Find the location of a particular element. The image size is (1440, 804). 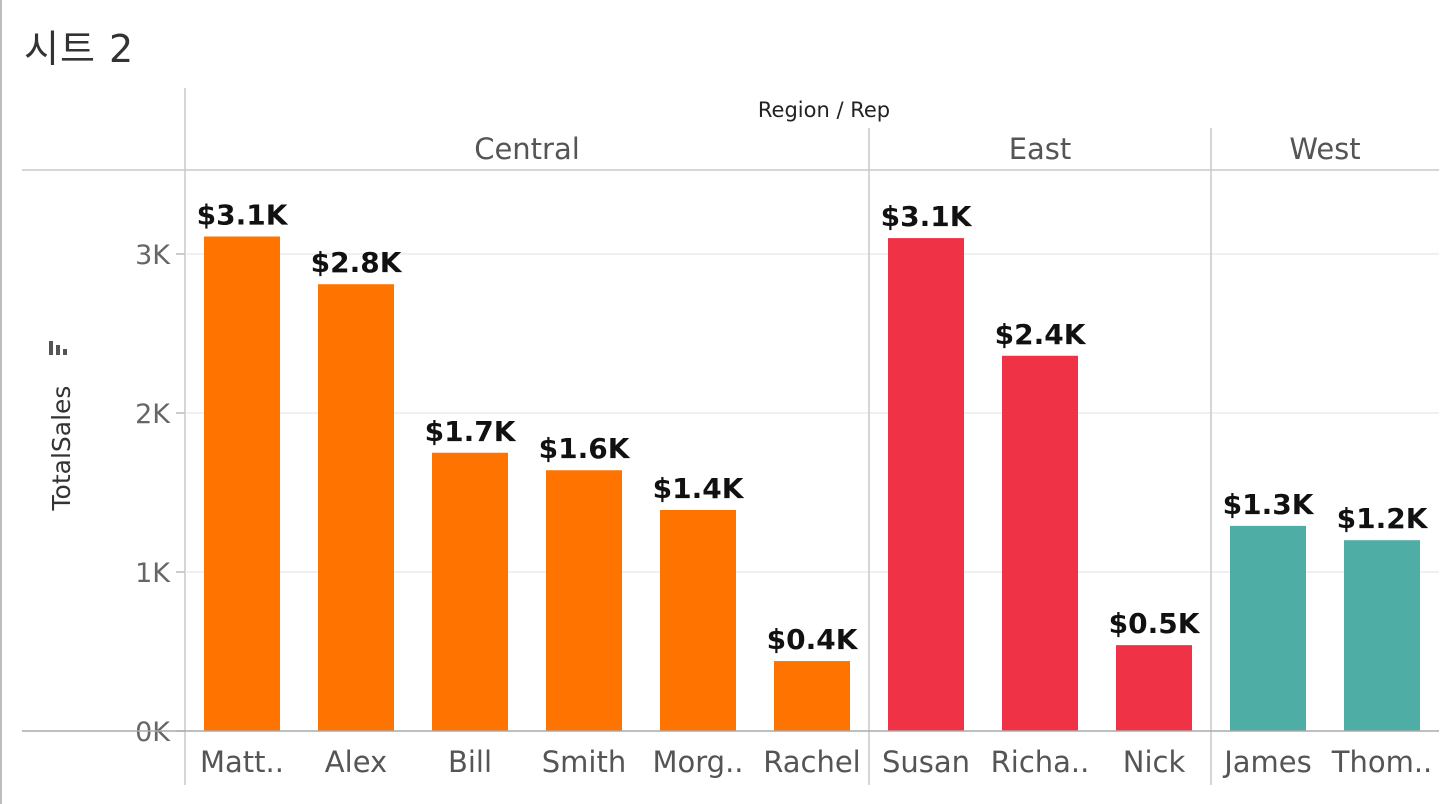

x-category-label: Susan is located at coordinates (926, 762).